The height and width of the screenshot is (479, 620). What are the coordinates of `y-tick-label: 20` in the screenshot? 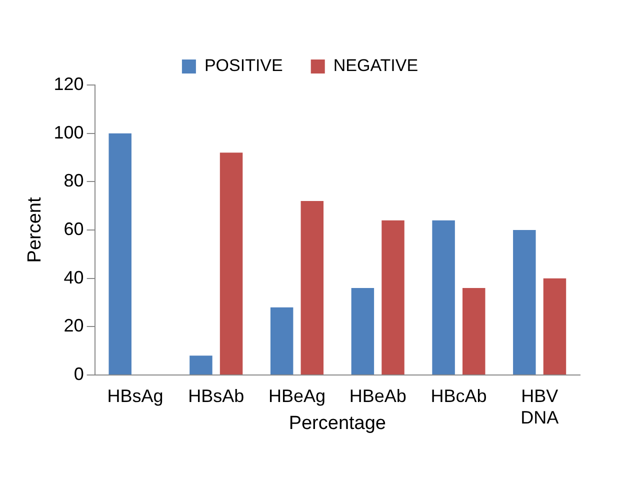 It's located at (74, 326).